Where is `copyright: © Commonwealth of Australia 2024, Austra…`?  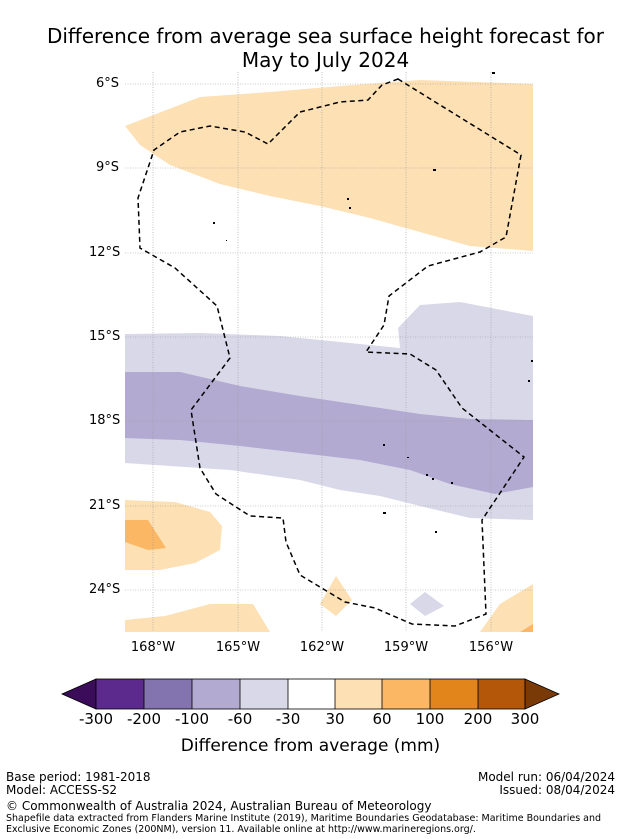
copyright: © Commonwealth of Australia 2024, Austra… is located at coordinates (219, 806).